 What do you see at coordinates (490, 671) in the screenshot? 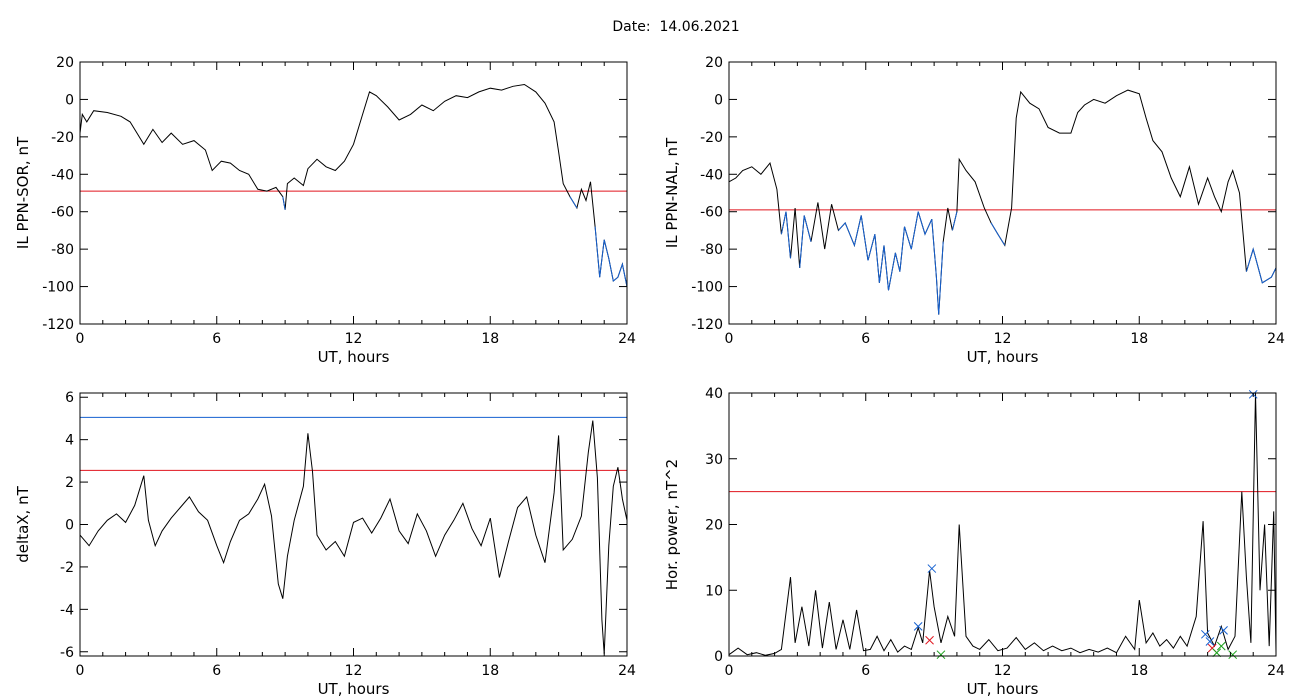
I see `deltax-x-tick-label: 18` at bounding box center [490, 671].